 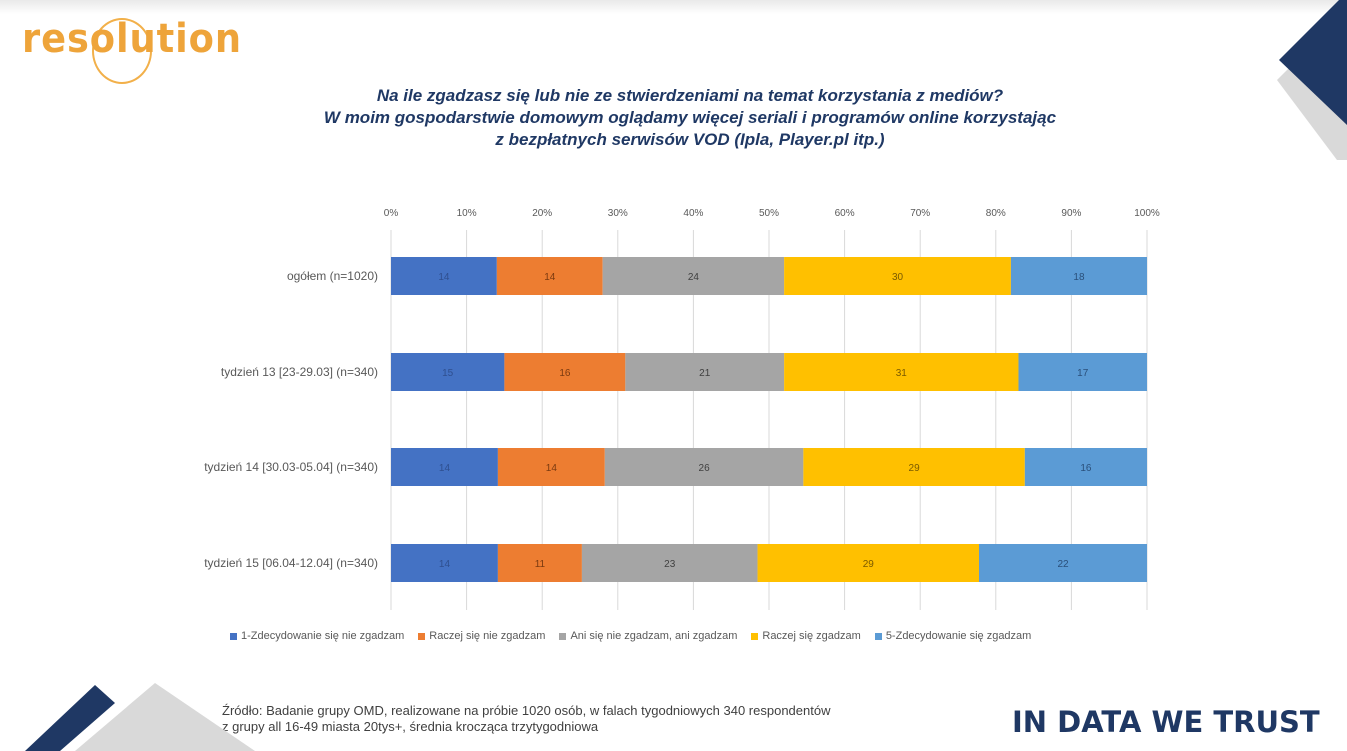 I want to click on data-label: 11, so click(x=540, y=564).